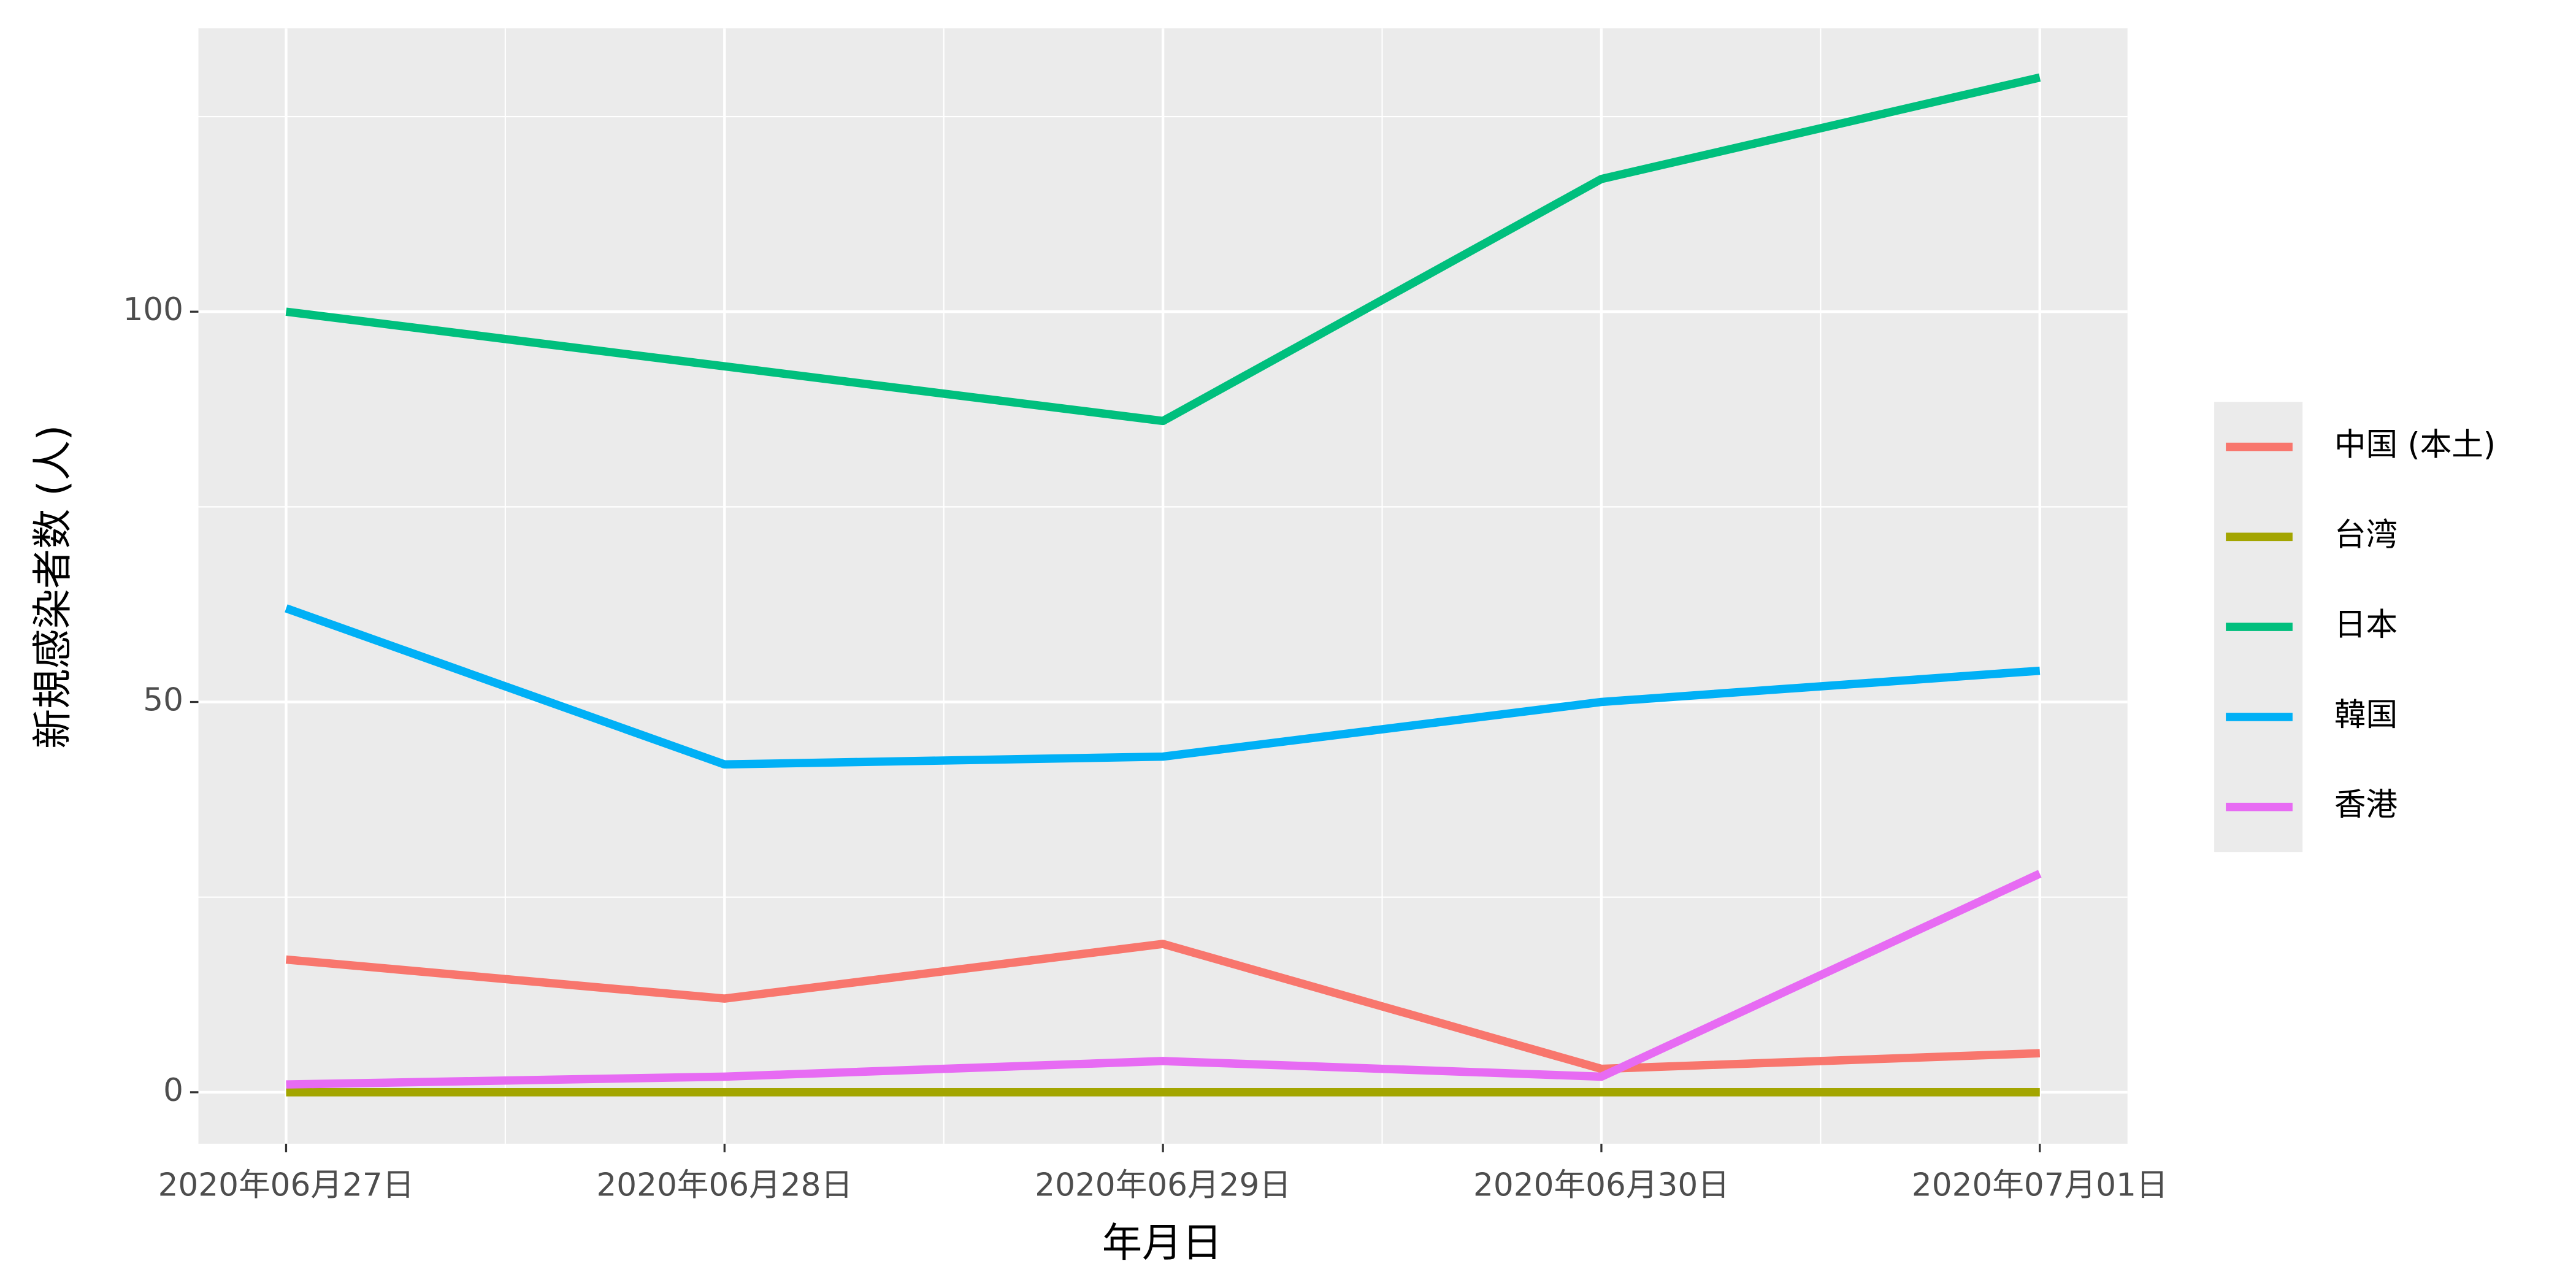 This screenshot has width=2576, height=1288. Describe the element at coordinates (2040, 1185) in the screenshot. I see `x-tick-label: 2020年07月01日` at that location.